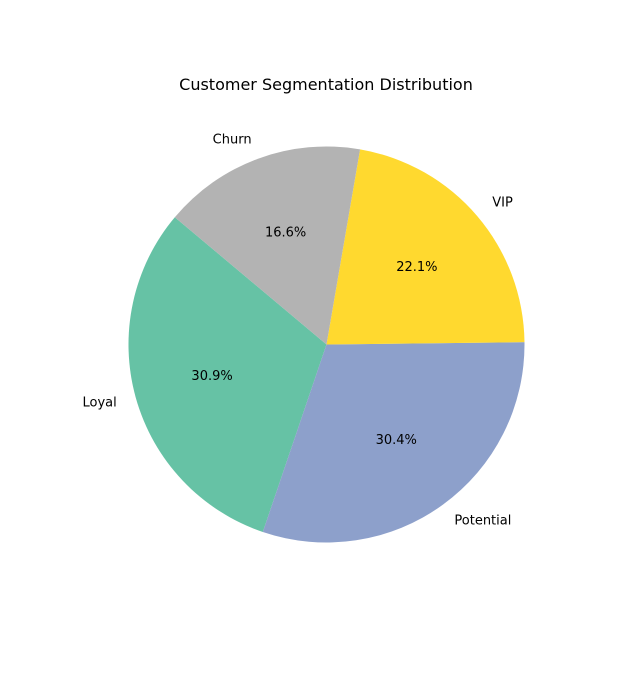 Image resolution: width=637 pixels, height=683 pixels. I want to click on slice-percent-loyal: 30.9%, so click(211, 376).